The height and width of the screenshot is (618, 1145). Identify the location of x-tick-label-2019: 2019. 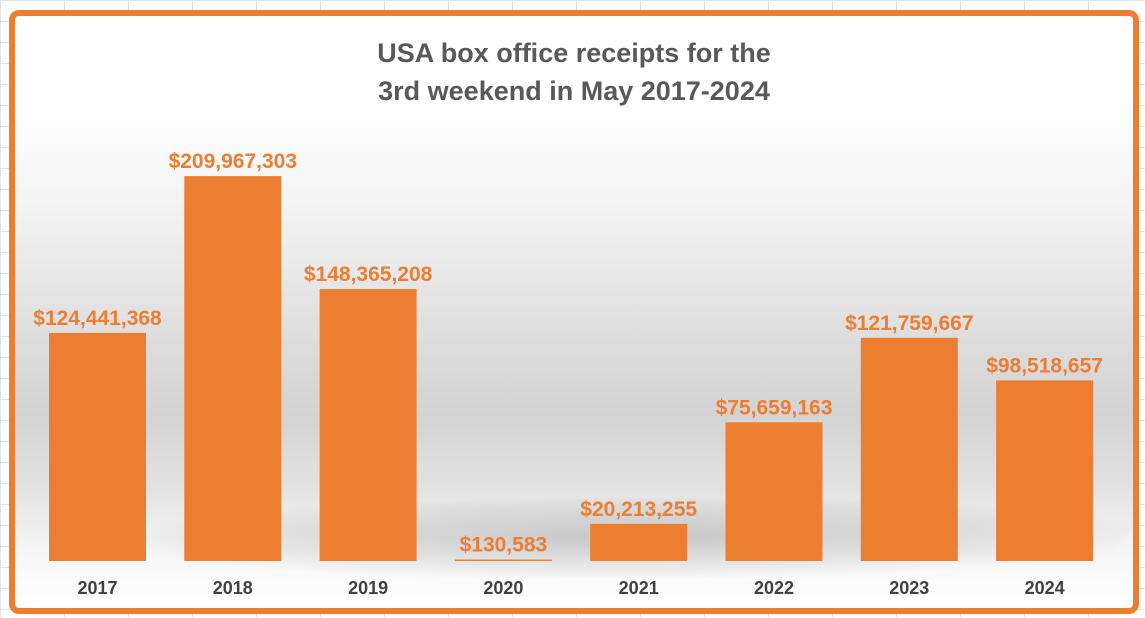
(368, 588).